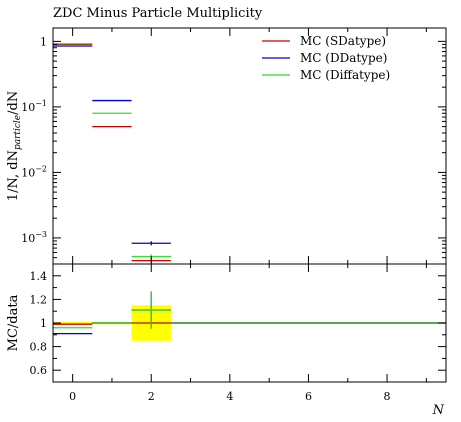 Image resolution: width=461 pixels, height=422 pixels. Describe the element at coordinates (34, 140) in the screenshot. I see `main-ytick-labels: 1 10⁻¹ 10⁻² 10⁻³` at that location.